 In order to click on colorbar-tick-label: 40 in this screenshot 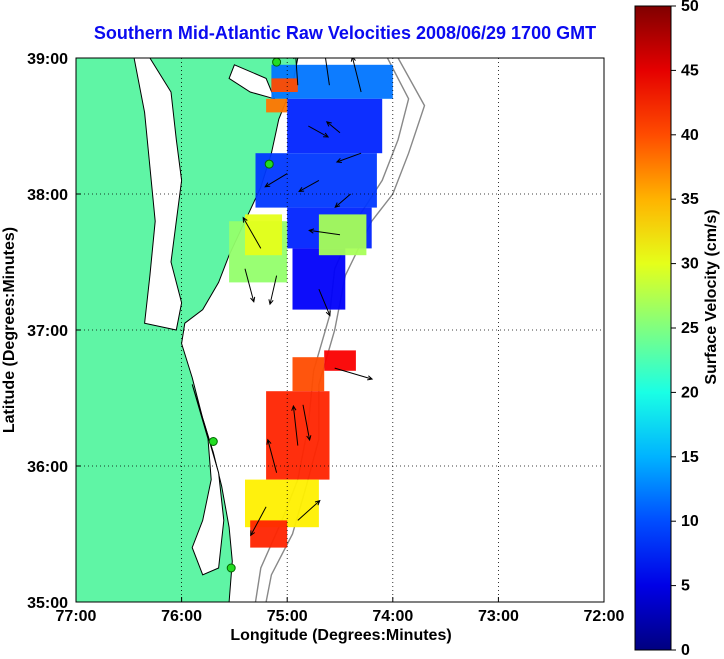, I will do `click(690, 135)`.